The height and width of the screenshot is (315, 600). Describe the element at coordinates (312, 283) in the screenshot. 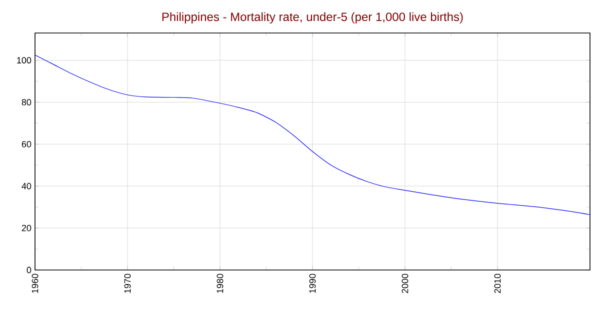

I see `x-tick-label: 1990` at that location.